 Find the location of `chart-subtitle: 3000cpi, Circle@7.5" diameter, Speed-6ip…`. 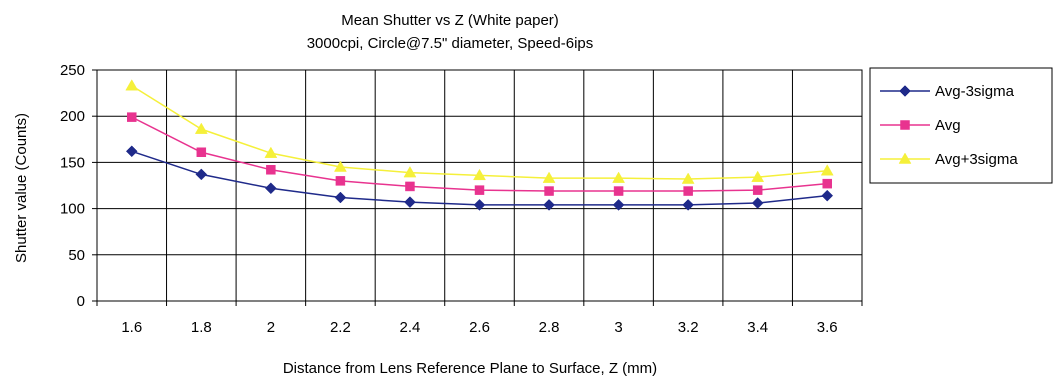

chart-subtitle: 3000cpi, Circle@7.5" diameter, Speed-6ip… is located at coordinates (450, 43).